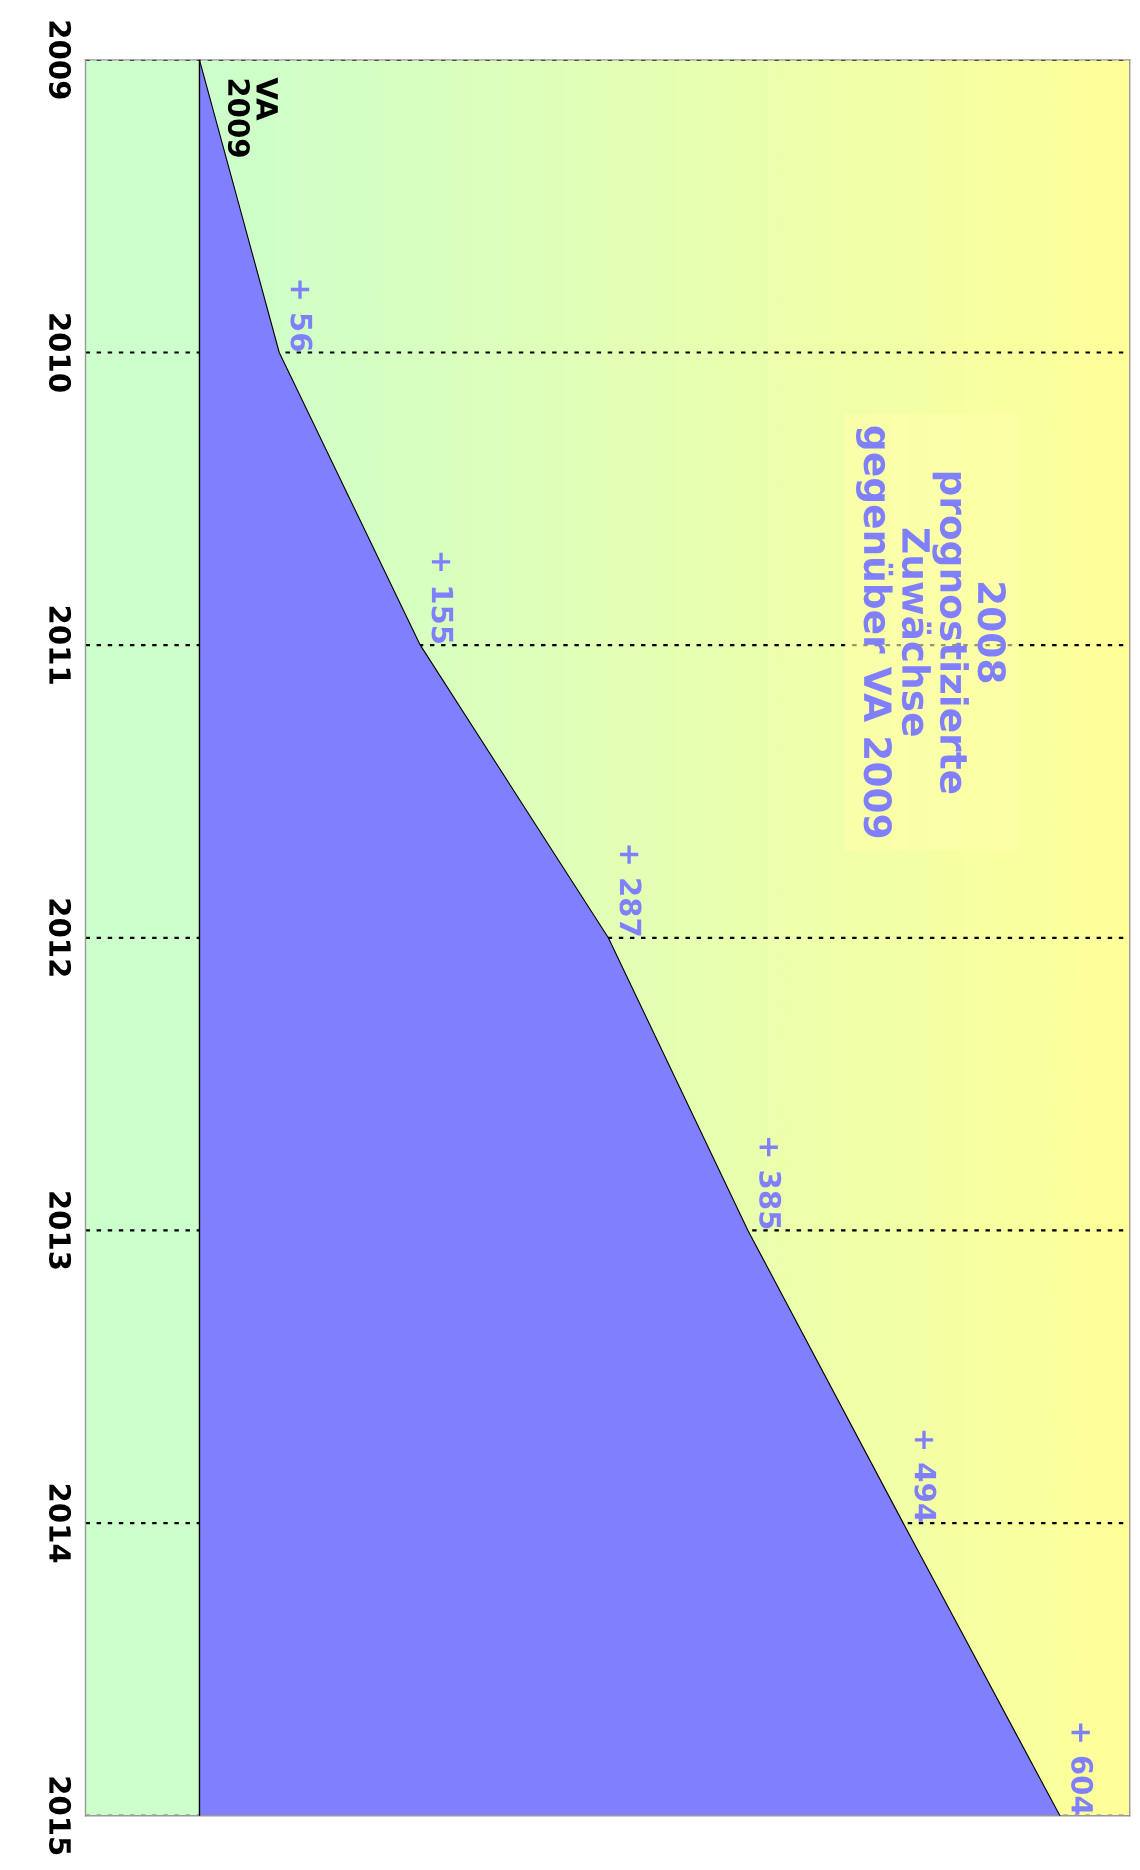 Image resolution: width=1140 pixels, height=1870 pixels. Describe the element at coordinates (60, 353) in the screenshot. I see `y-tick-label: 2010` at that location.